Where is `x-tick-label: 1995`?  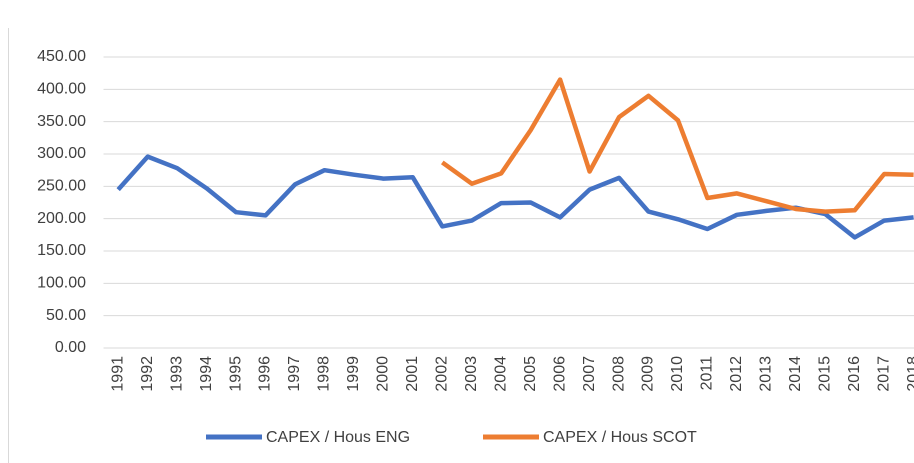 x-tick-label: 1995 is located at coordinates (235, 374).